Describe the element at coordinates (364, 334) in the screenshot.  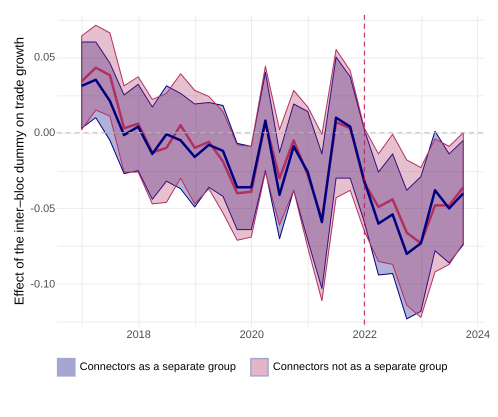
I see `x-tick-label: 2022` at that location.